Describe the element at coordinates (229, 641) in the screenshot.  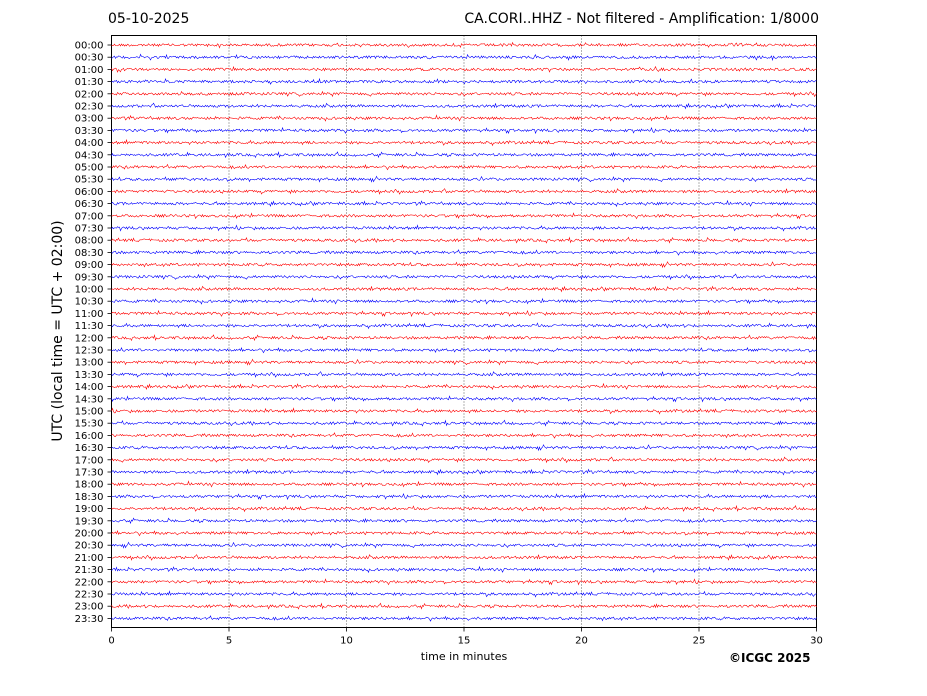
I see `x-tick-label: 5` at that location.